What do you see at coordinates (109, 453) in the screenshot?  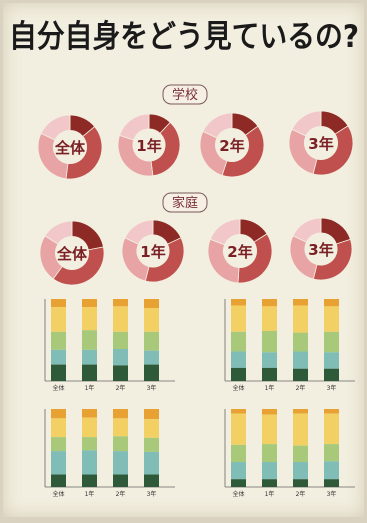 I see `stacked-bar-chart-2: 全体 1年 2年 3年` at bounding box center [109, 453].